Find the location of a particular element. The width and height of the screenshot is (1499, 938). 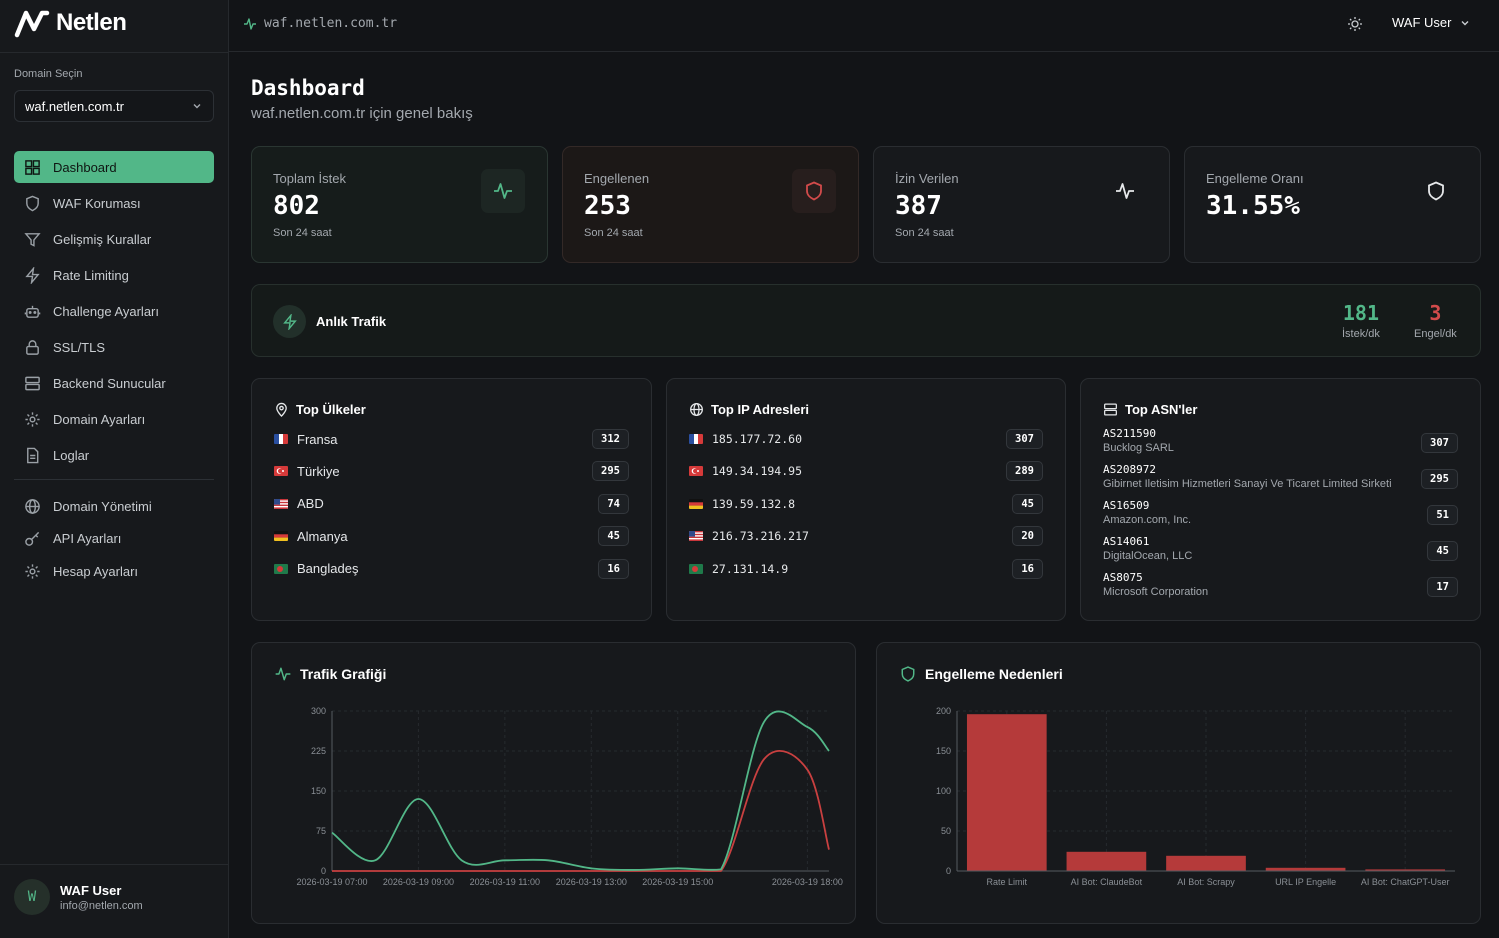

flag-us-icon is located at coordinates (281, 503).